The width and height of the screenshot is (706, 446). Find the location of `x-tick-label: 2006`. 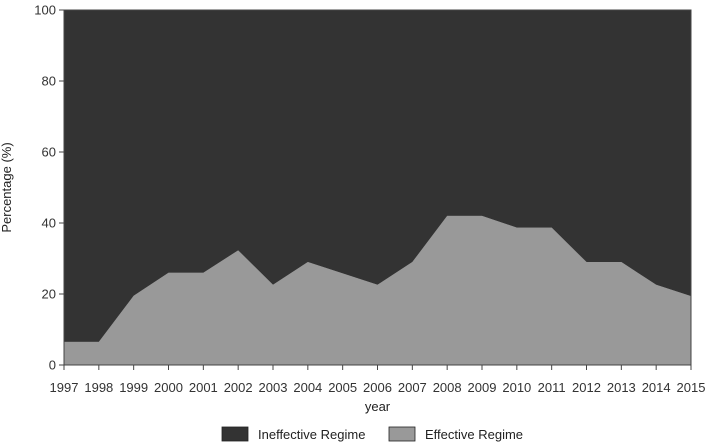

x-tick-label: 2006 is located at coordinates (377, 387).